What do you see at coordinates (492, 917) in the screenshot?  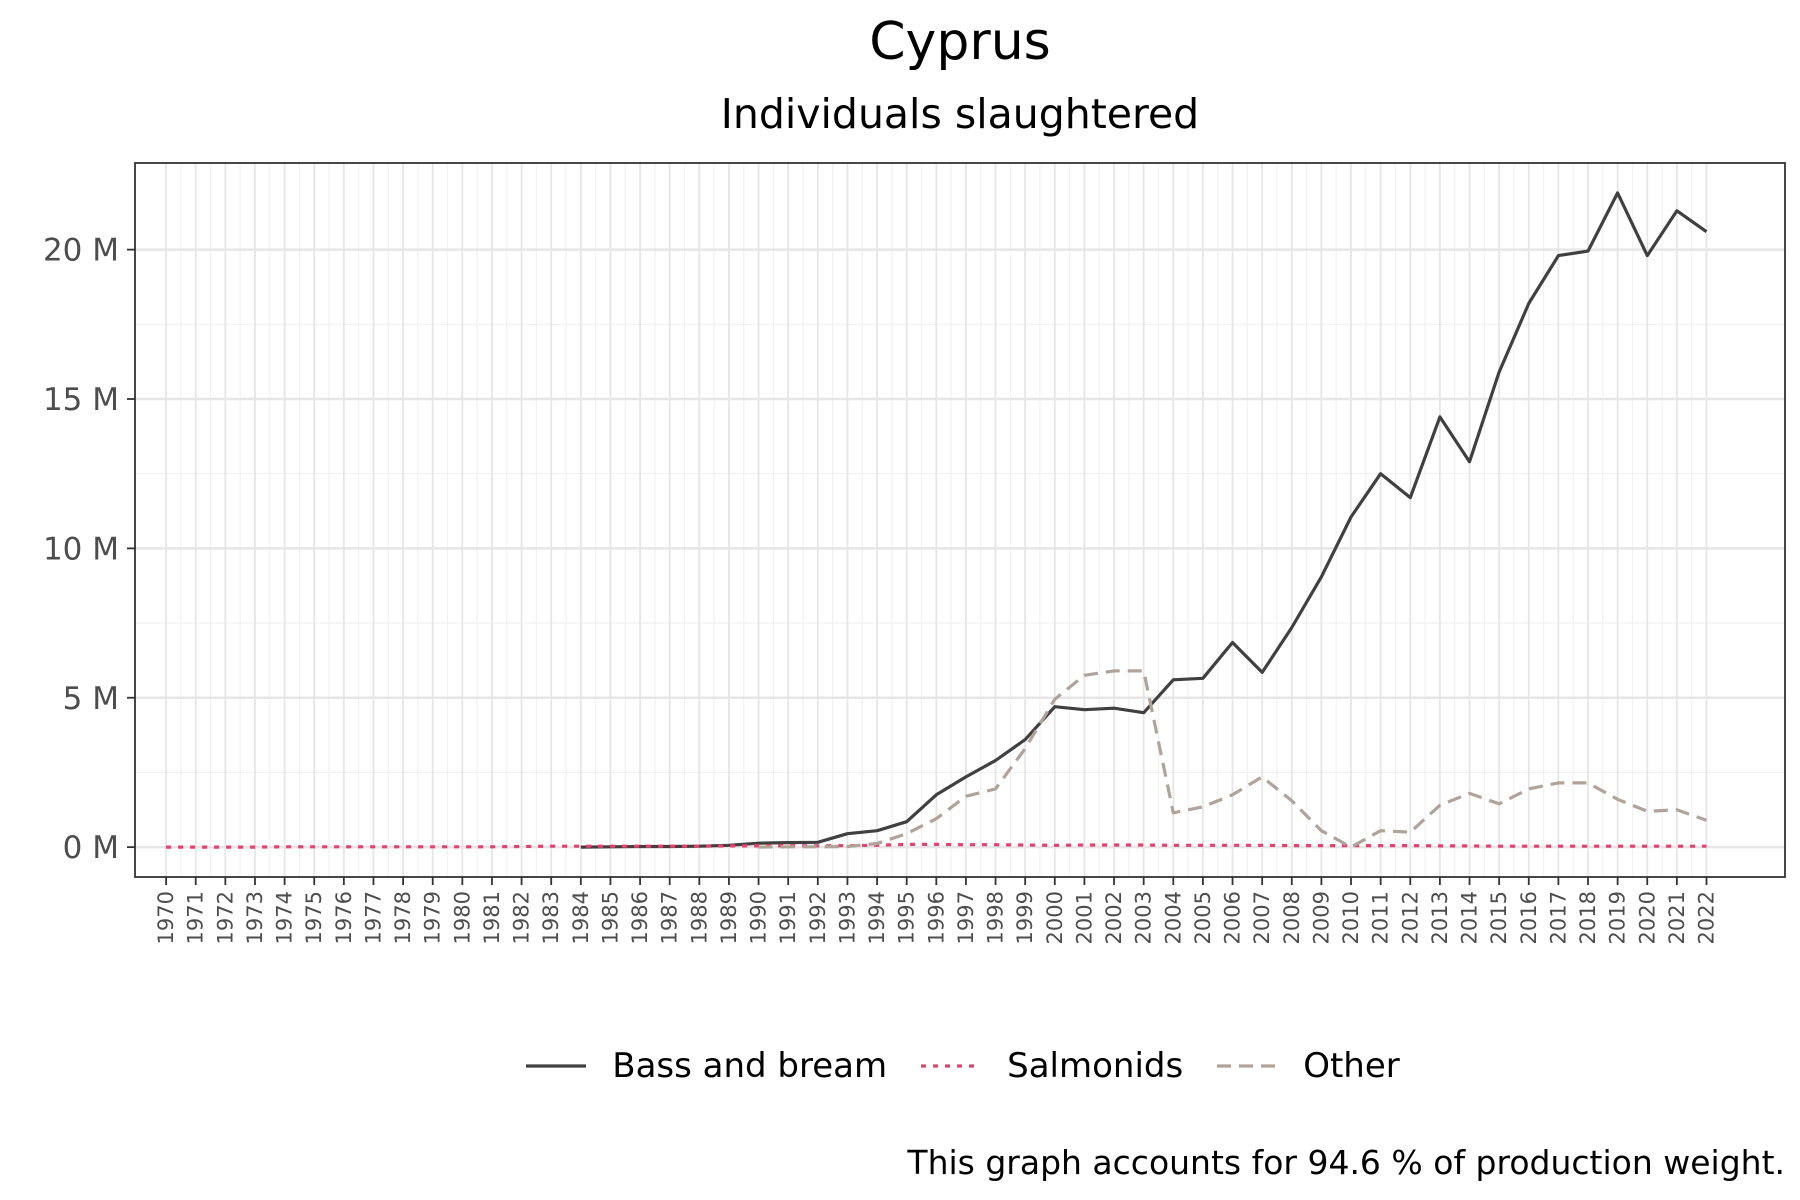 I see `x-tick-label: 1981` at bounding box center [492, 917].